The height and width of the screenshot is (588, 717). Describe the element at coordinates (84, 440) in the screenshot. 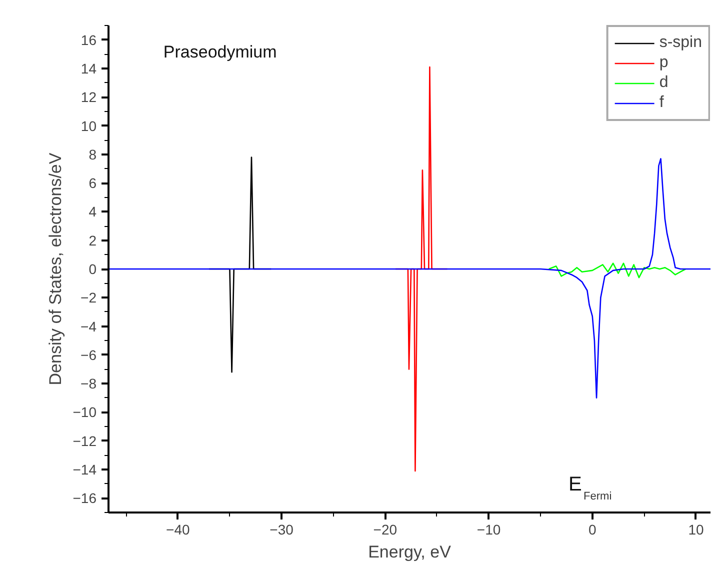

I see `y-tick-label: −12` at that location.